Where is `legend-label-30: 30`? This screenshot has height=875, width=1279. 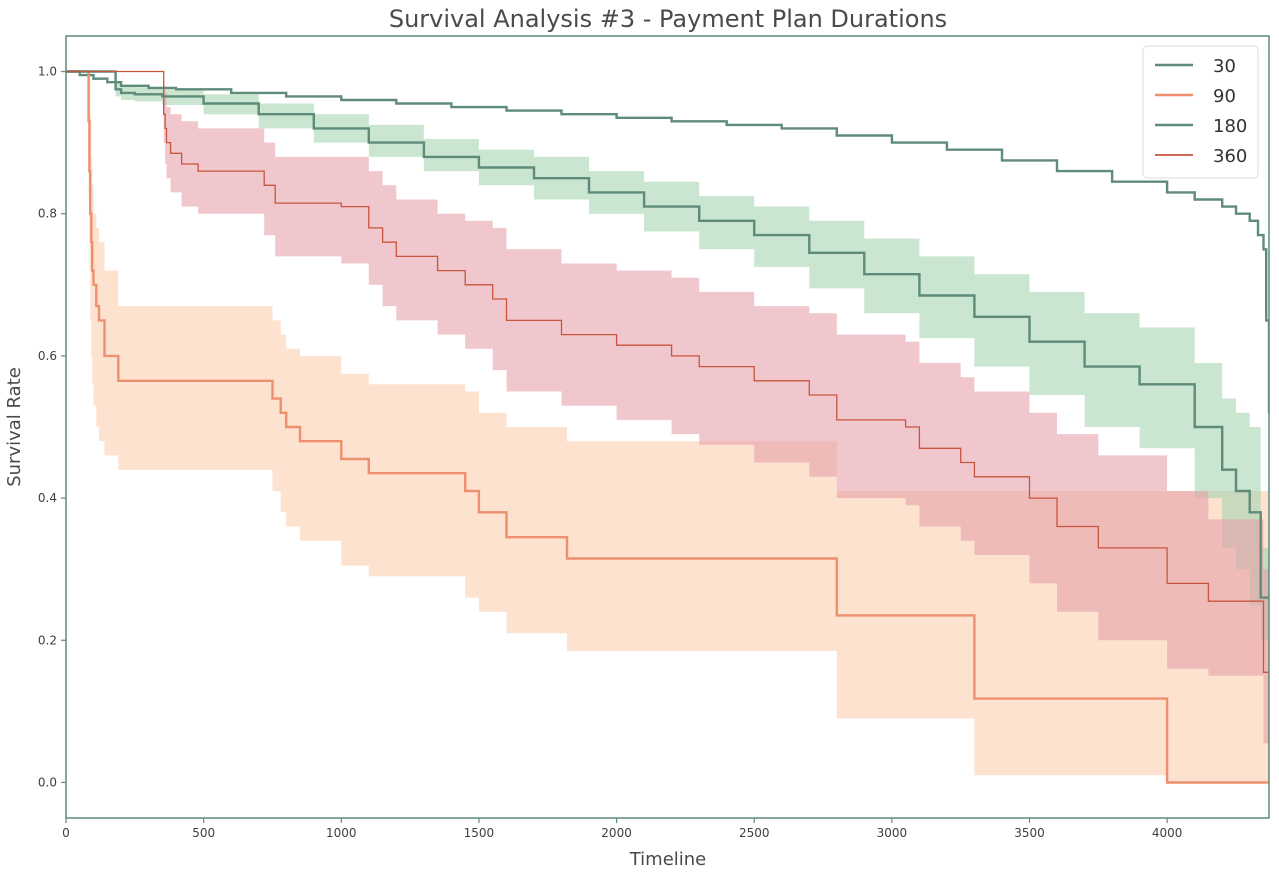
legend-label-30: 30 is located at coordinates (1224, 66).